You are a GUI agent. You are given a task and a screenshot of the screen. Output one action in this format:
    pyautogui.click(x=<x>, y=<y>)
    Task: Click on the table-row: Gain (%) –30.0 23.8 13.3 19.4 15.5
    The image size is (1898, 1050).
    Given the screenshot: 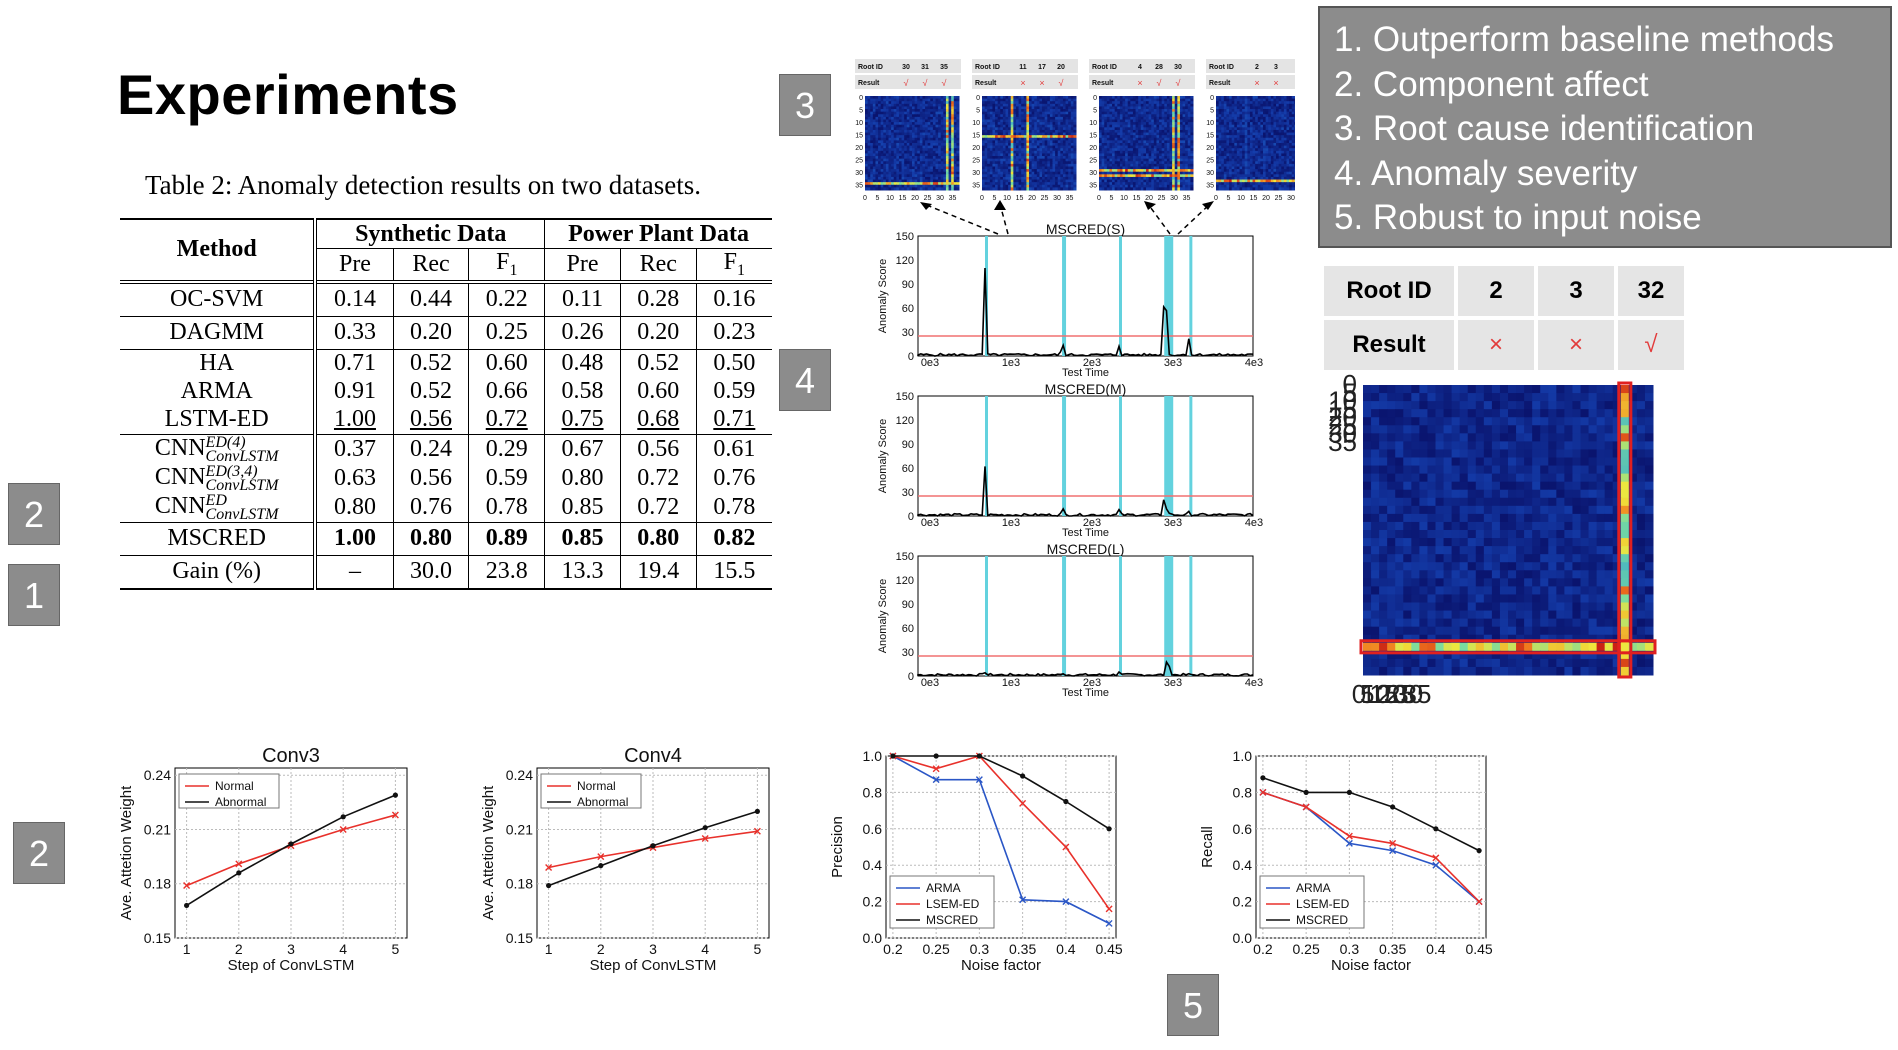 What is the action you would take?
    pyautogui.click(x=446, y=572)
    